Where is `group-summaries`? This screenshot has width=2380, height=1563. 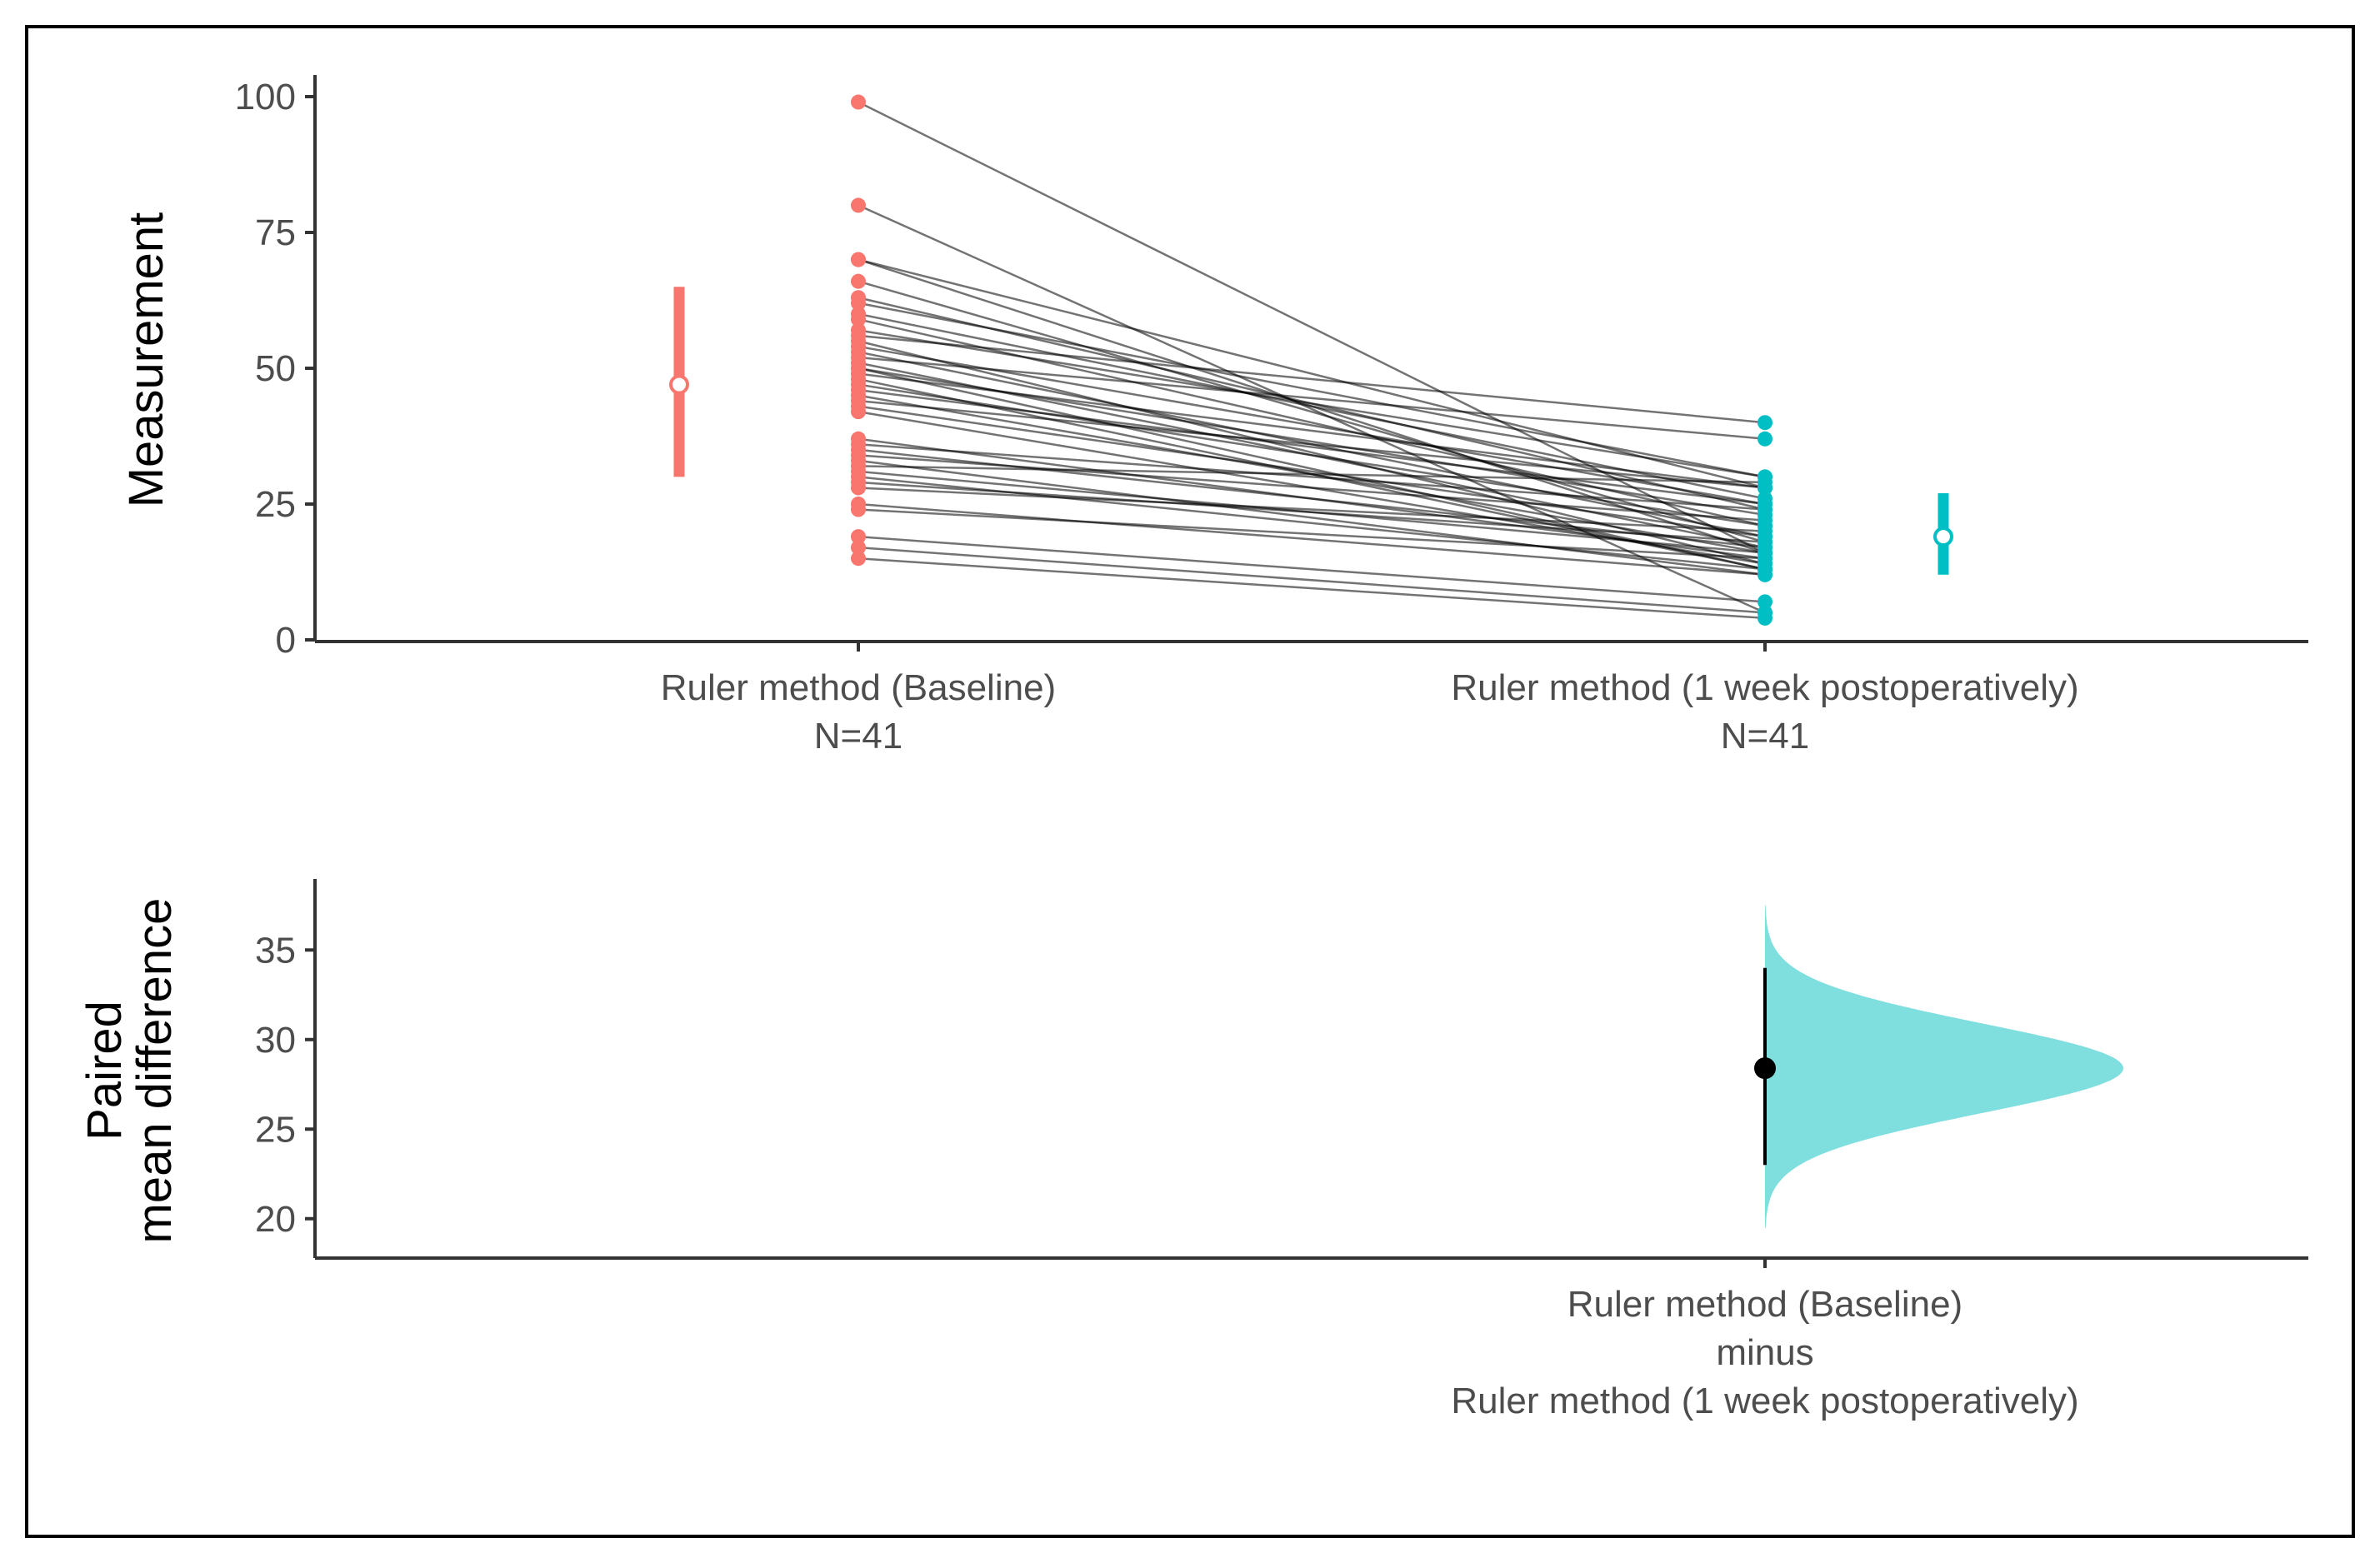 group-summaries is located at coordinates (1311, 431).